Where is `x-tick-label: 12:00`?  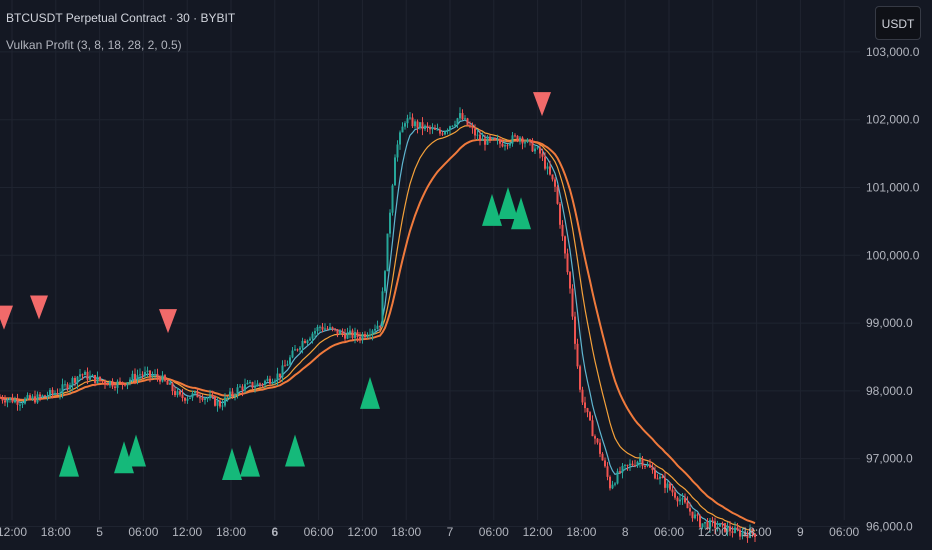 x-tick-label: 12:00 is located at coordinates (362, 532).